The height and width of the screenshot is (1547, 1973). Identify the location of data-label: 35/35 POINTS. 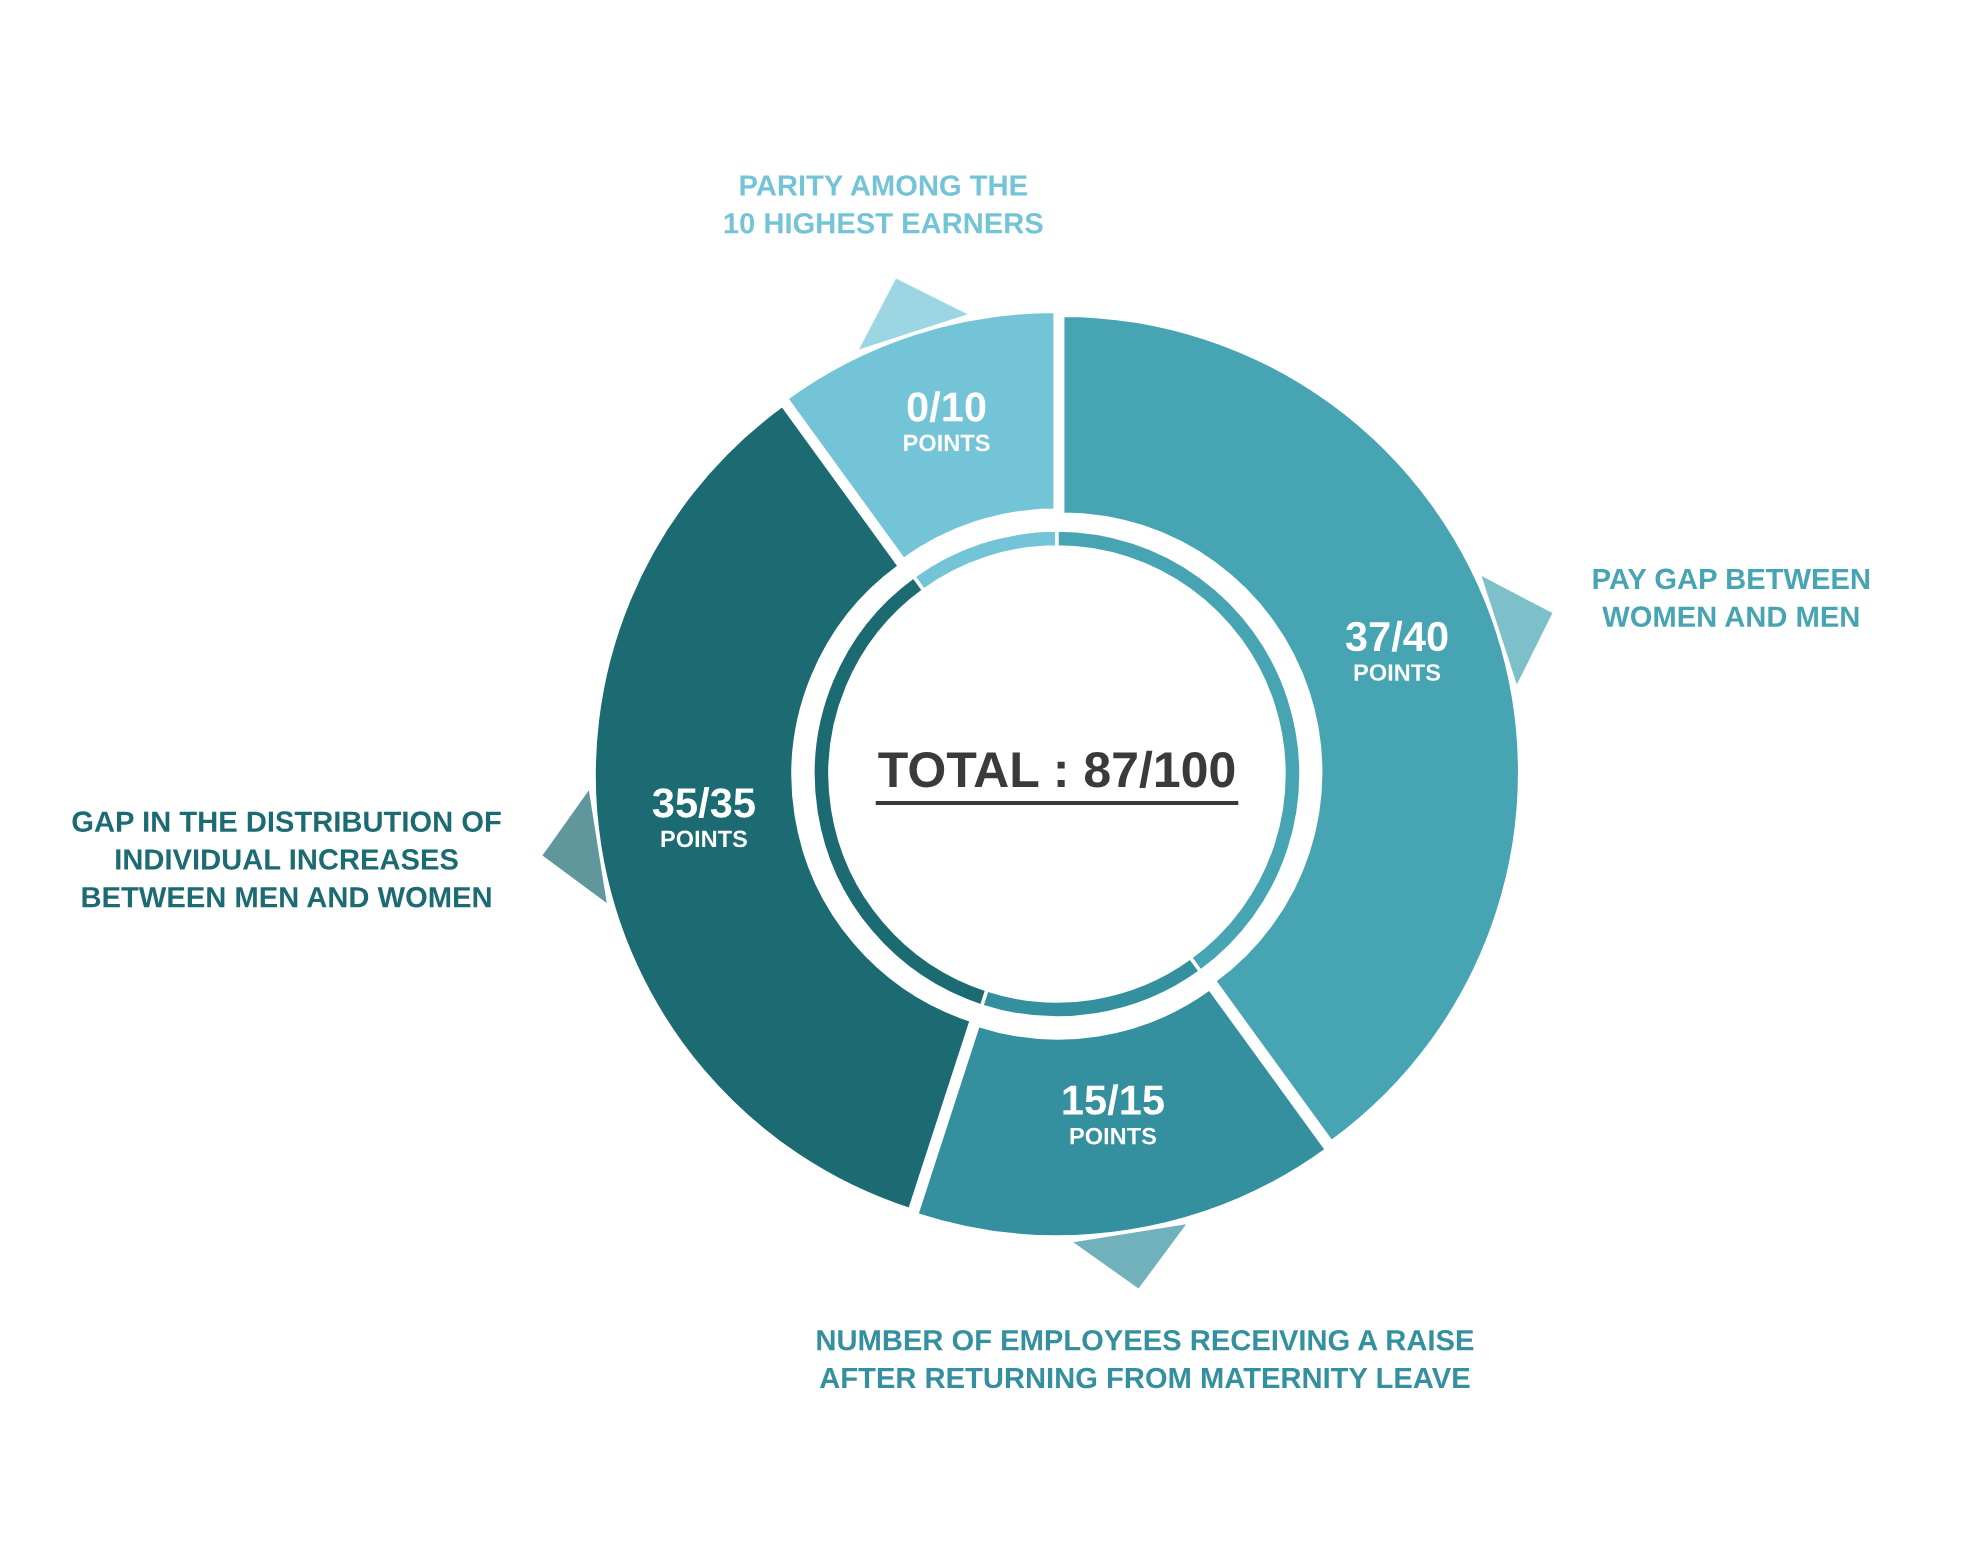
(703, 817).